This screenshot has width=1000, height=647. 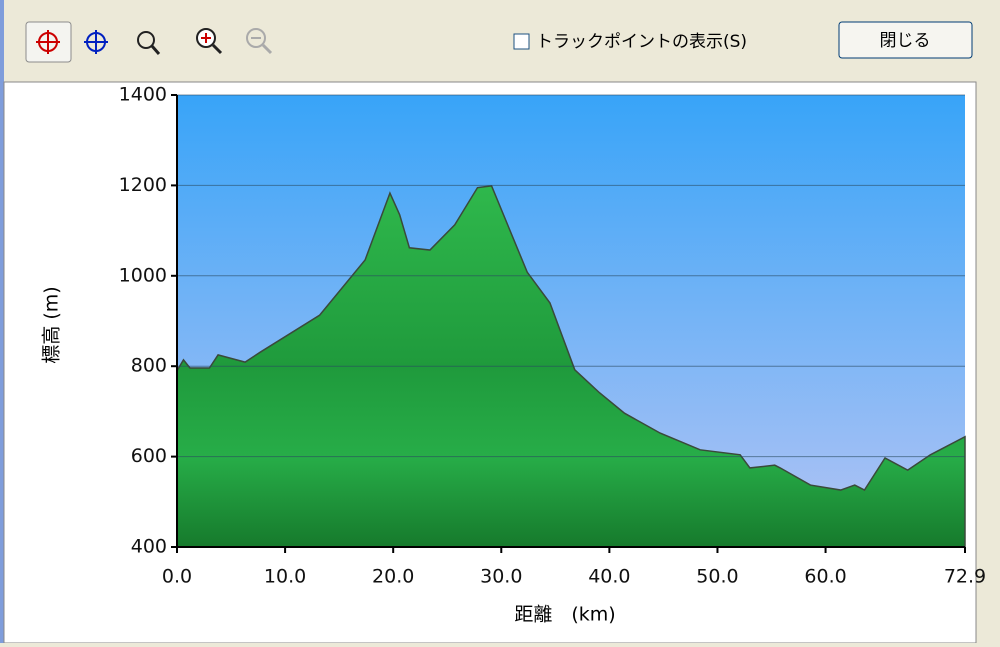 What do you see at coordinates (393, 577) in the screenshot?
I see `x-tick-label: 20.0` at bounding box center [393, 577].